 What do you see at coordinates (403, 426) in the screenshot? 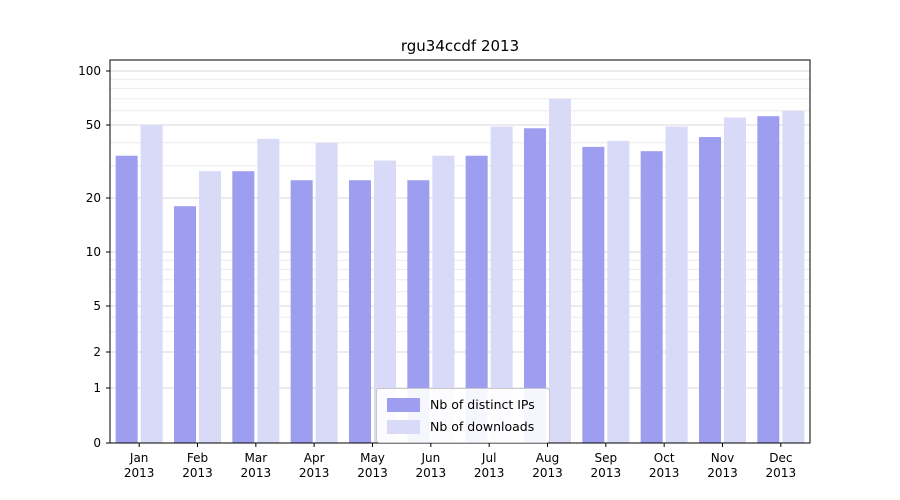
I see `legend-swatch-downloads` at bounding box center [403, 426].